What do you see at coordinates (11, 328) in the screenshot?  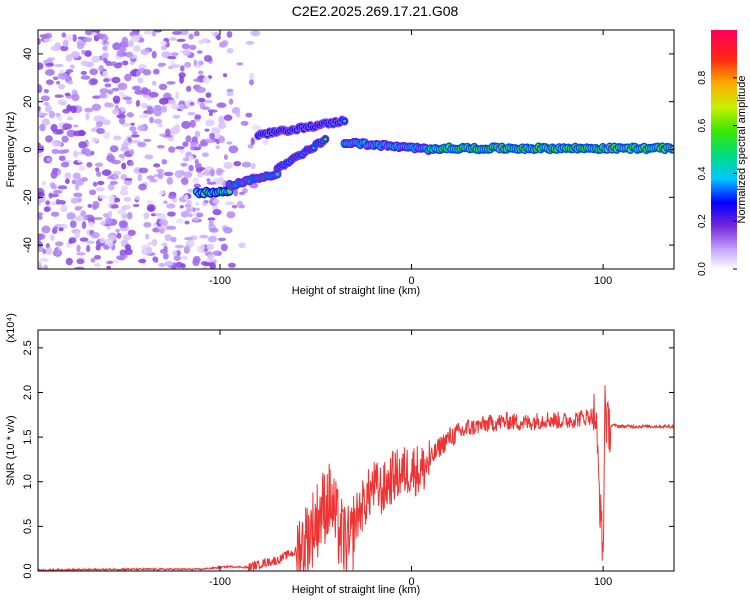 I see `y-axis-multiplier: (x10⁴)` at bounding box center [11, 328].